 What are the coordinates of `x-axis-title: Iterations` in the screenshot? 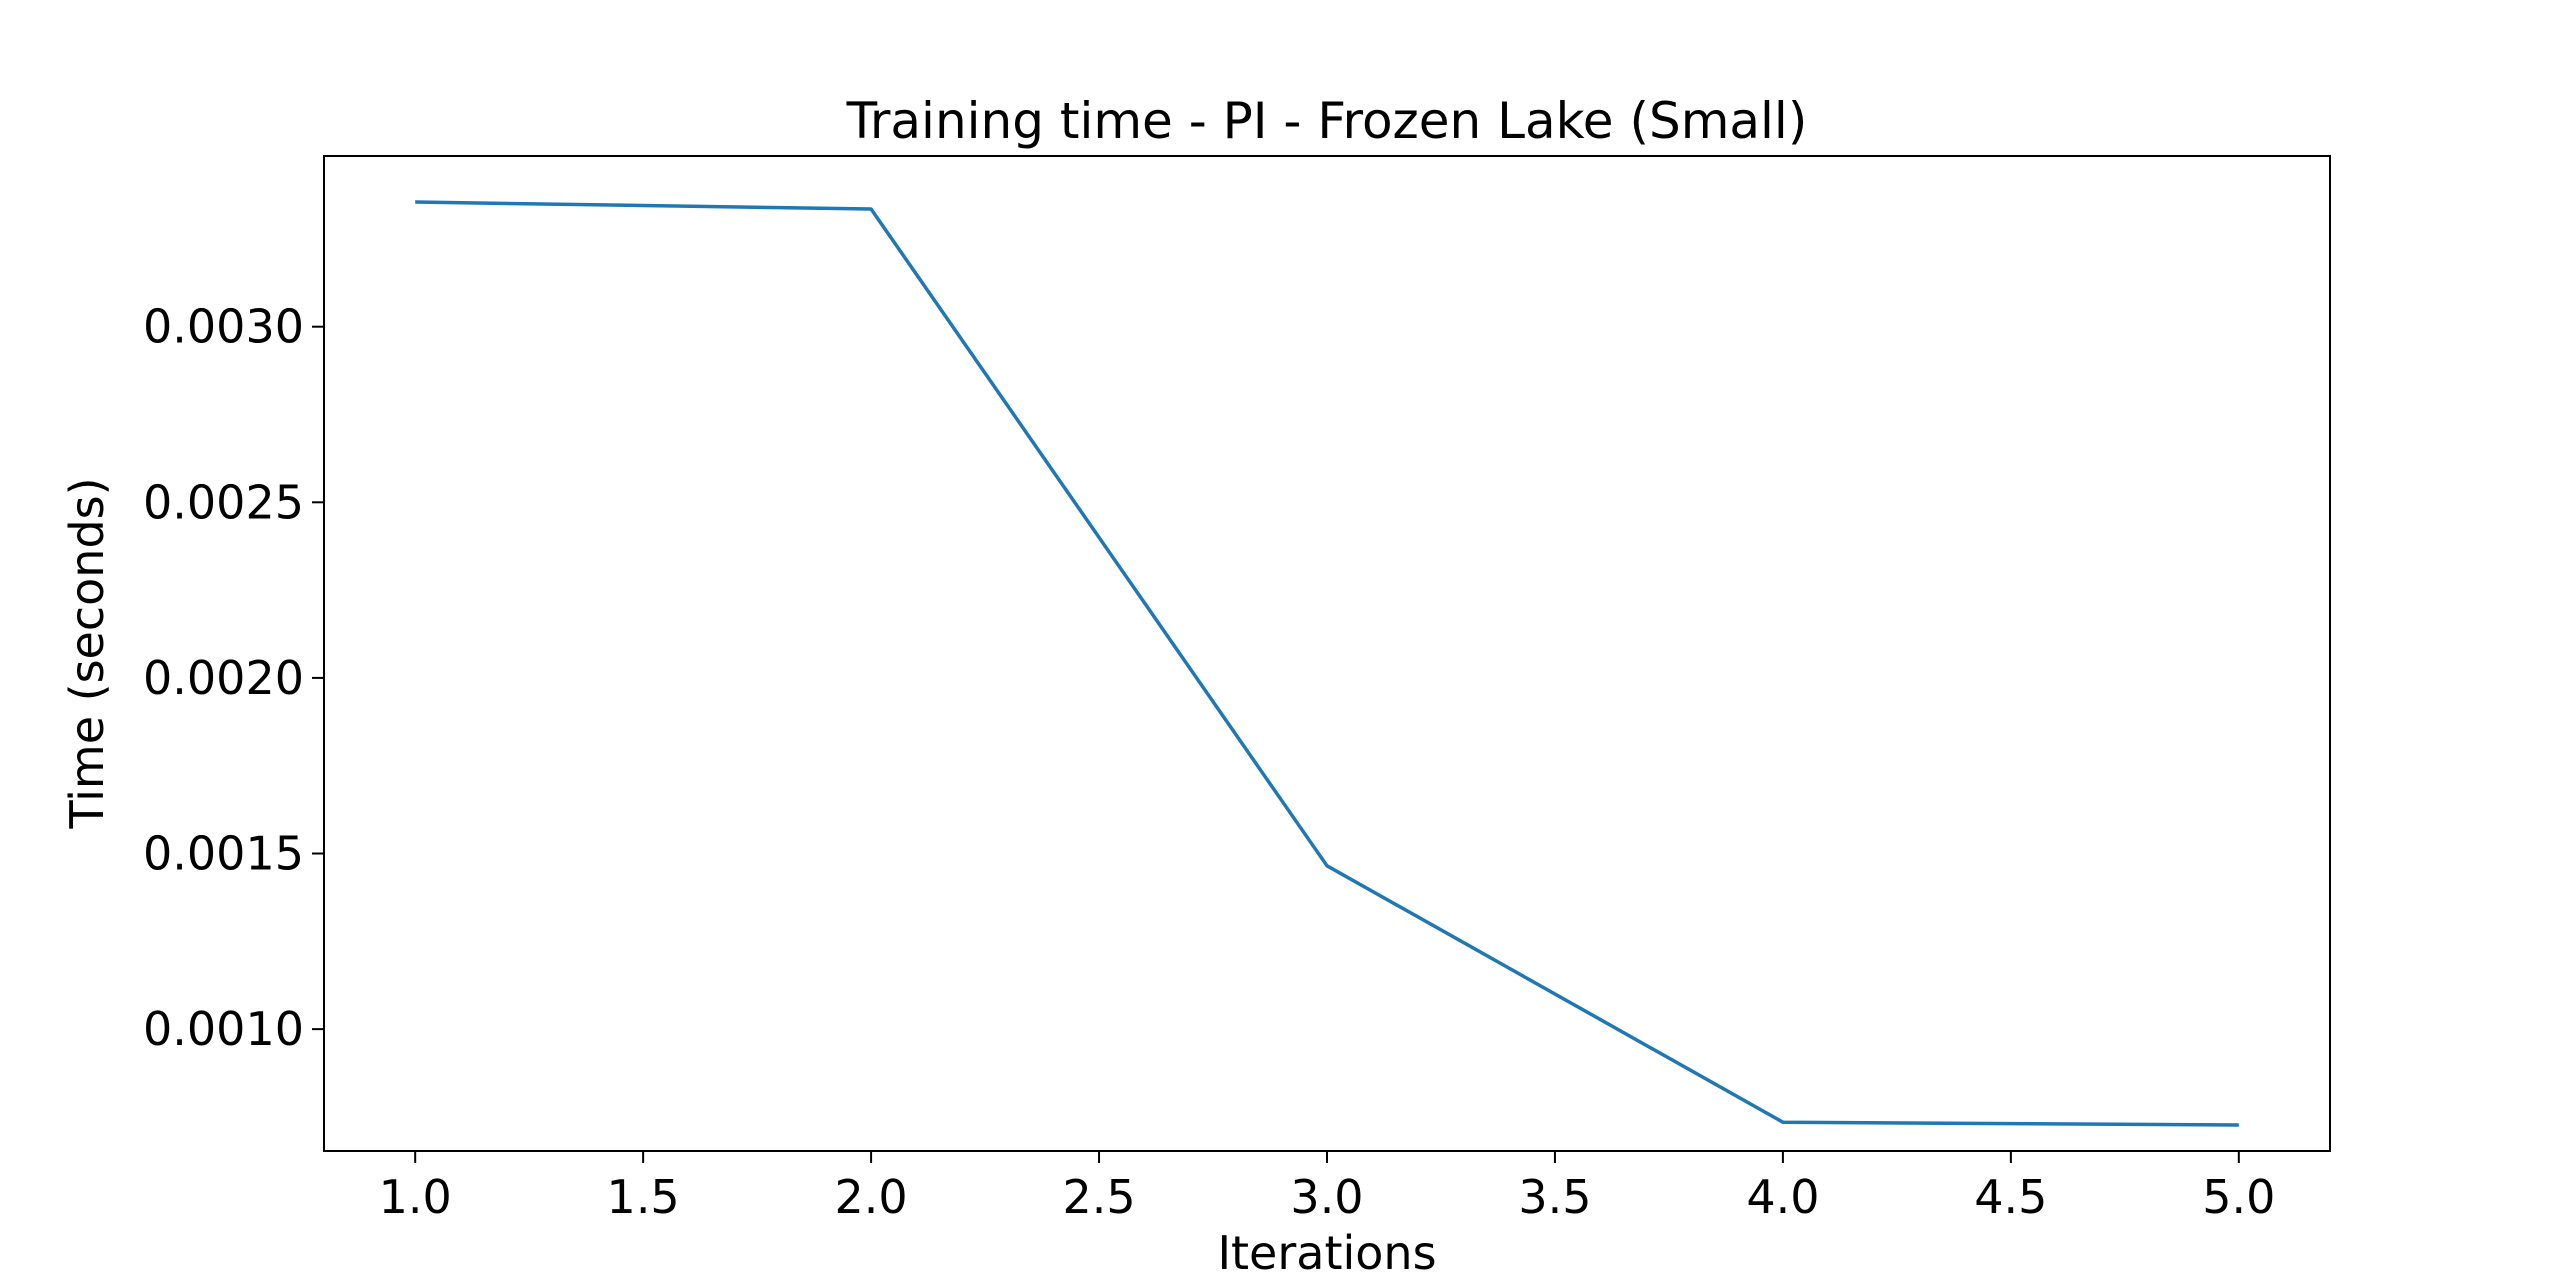 It's located at (1326, 1253).